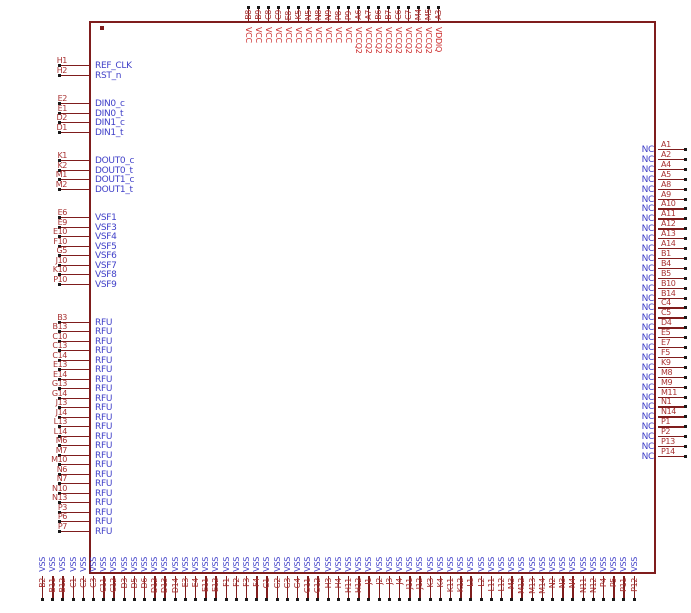  Describe the element at coordinates (491, 585) in the screenshot. I see `pin-number: L11` at that location.